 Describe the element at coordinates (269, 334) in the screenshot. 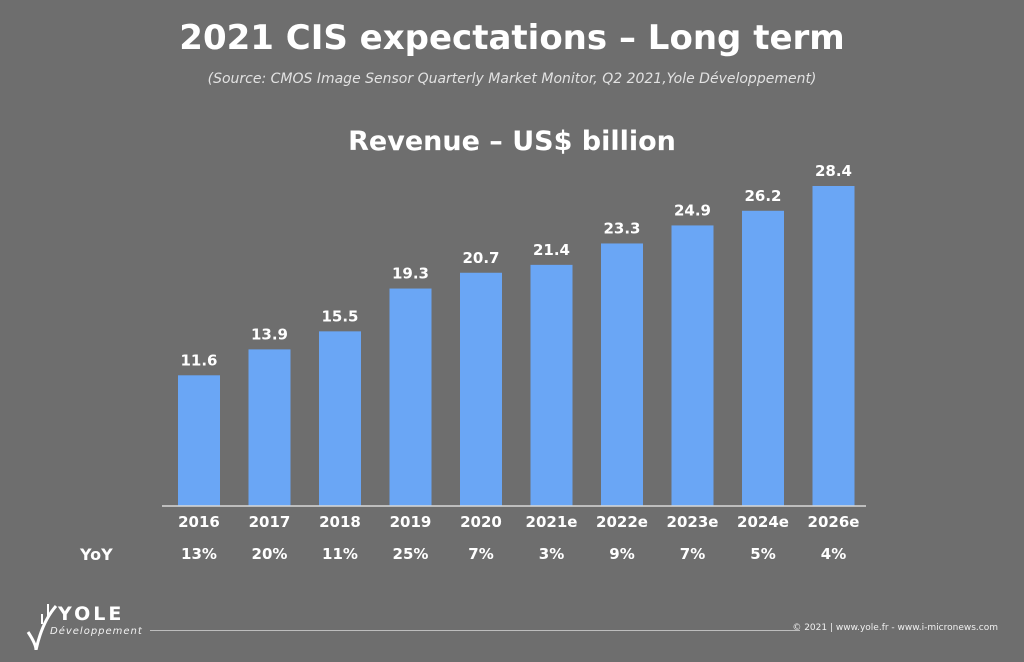

I see `bar-value-label: 13.9` at that location.